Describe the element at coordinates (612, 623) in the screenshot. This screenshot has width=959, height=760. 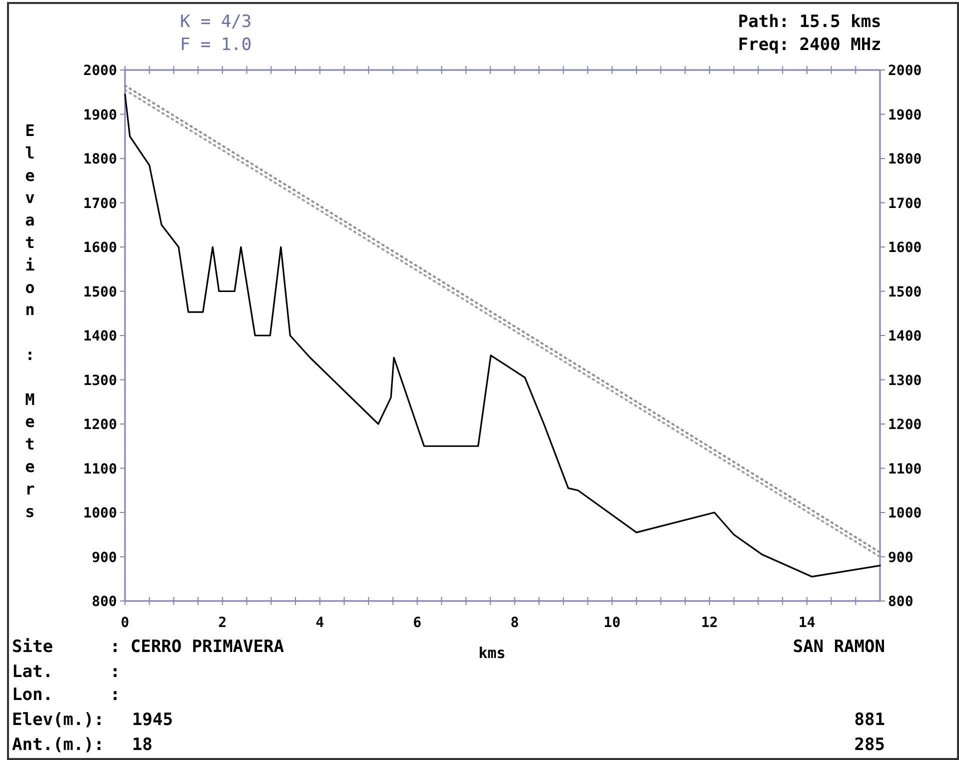
I see `x-tick-label: 10` at that location.